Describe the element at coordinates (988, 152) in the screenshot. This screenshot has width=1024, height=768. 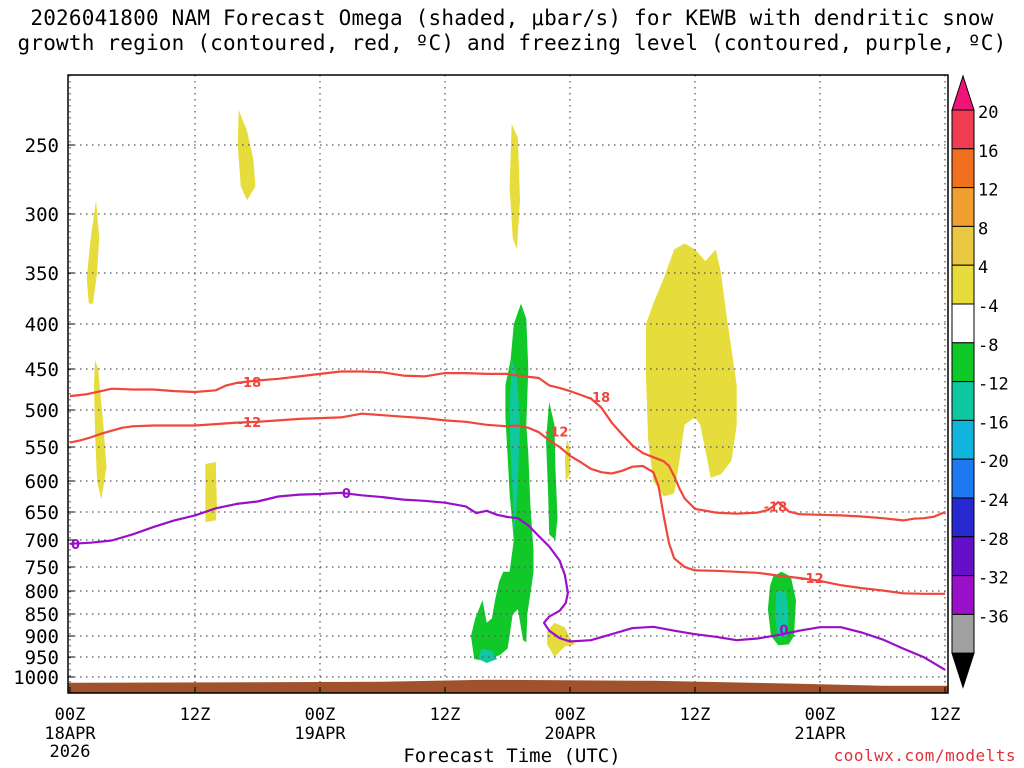
I see `colorbar-label: 16` at that location.